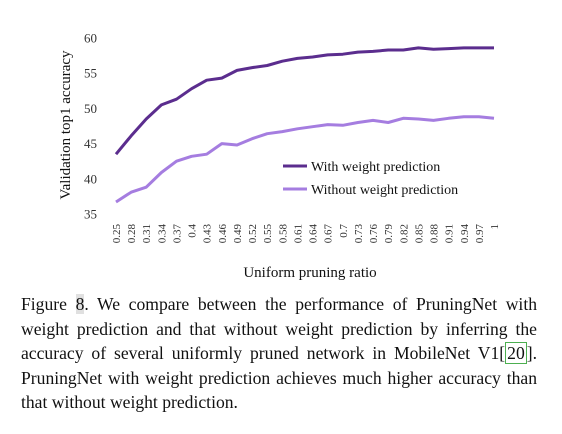 The width and height of the screenshot is (562, 434). I want to click on x-tick-label: 0.85, so click(419, 234).